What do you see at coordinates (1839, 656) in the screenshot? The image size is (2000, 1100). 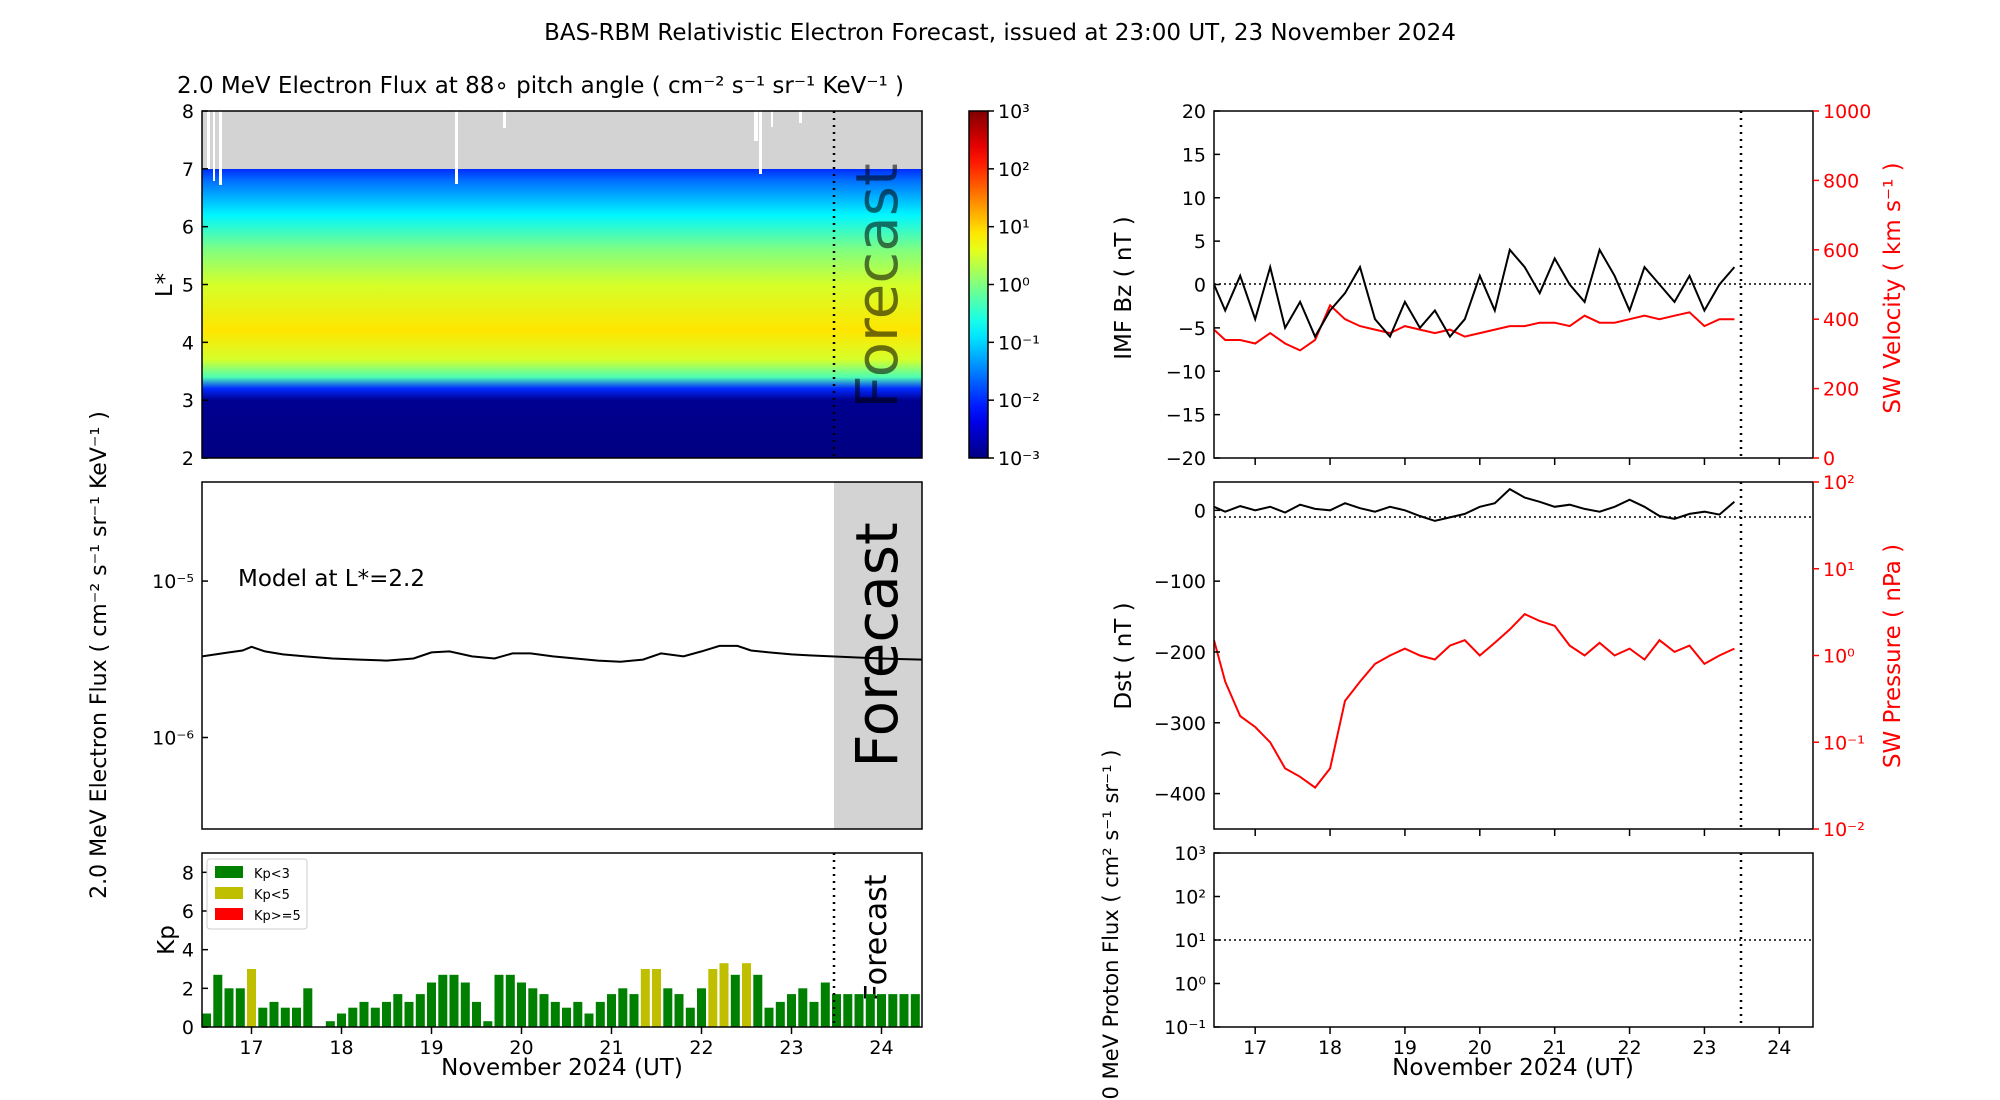 I see `sw-pressure-axis: 10² 10¹ 10⁰ 10⁻¹ 10⁻²` at bounding box center [1839, 656].